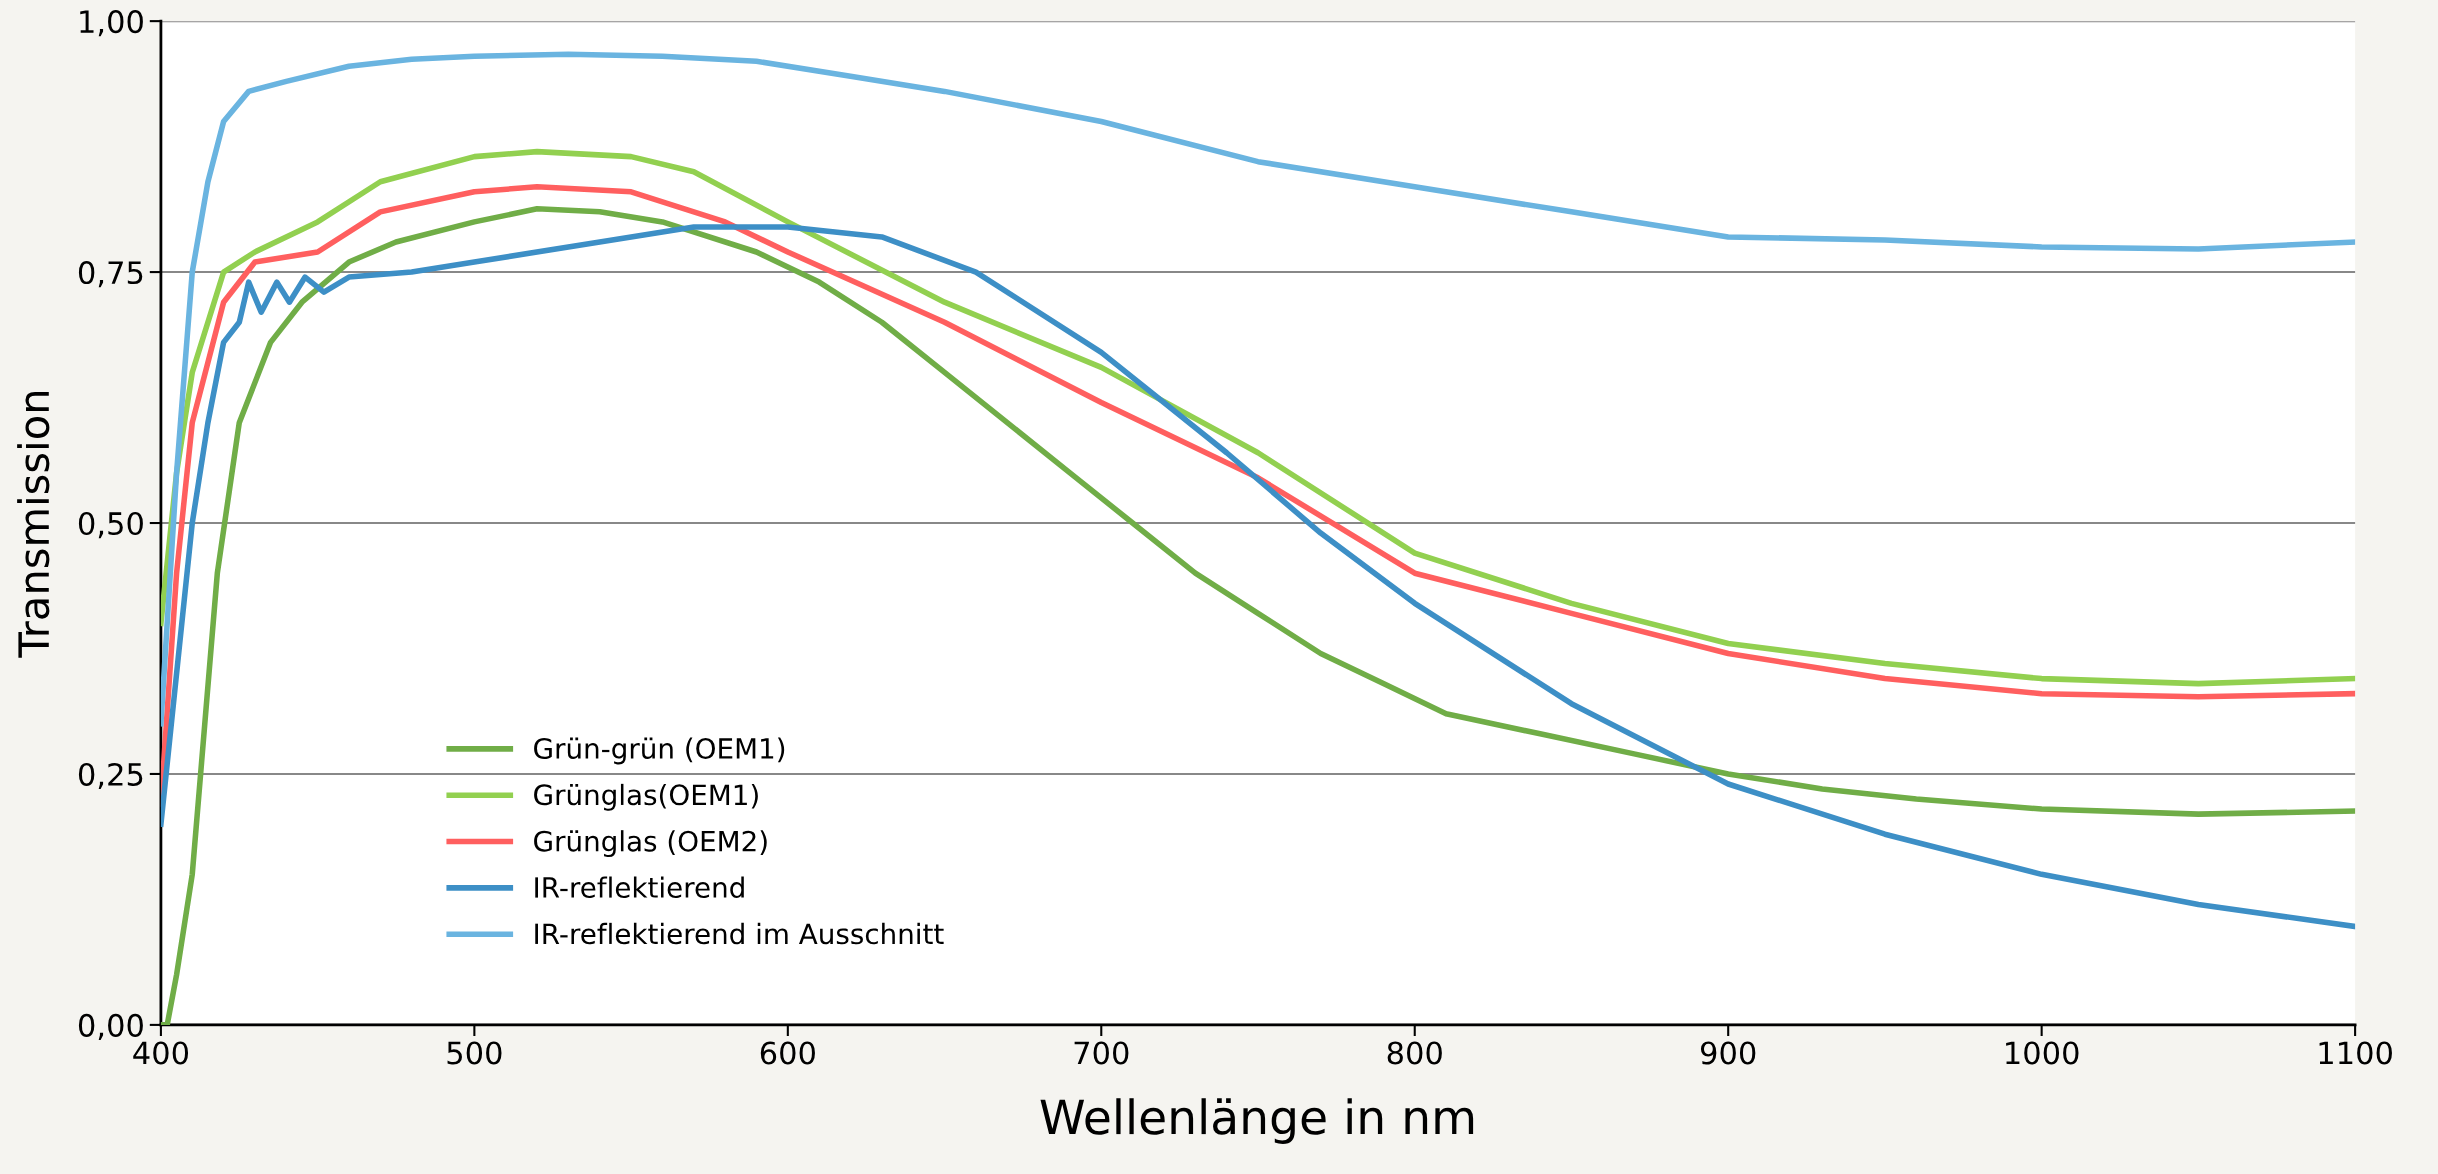 This screenshot has height=1174, width=2438. Describe the element at coordinates (2042, 1053) in the screenshot. I see `x-tick-label: 1000` at that location.